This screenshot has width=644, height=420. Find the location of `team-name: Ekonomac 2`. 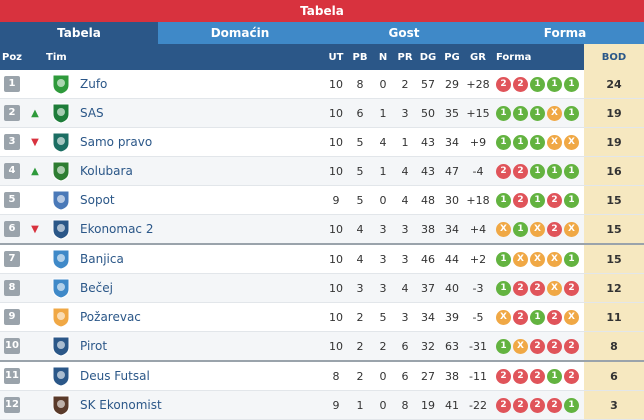

team-name: Ekonomac 2 is located at coordinates (200, 229).